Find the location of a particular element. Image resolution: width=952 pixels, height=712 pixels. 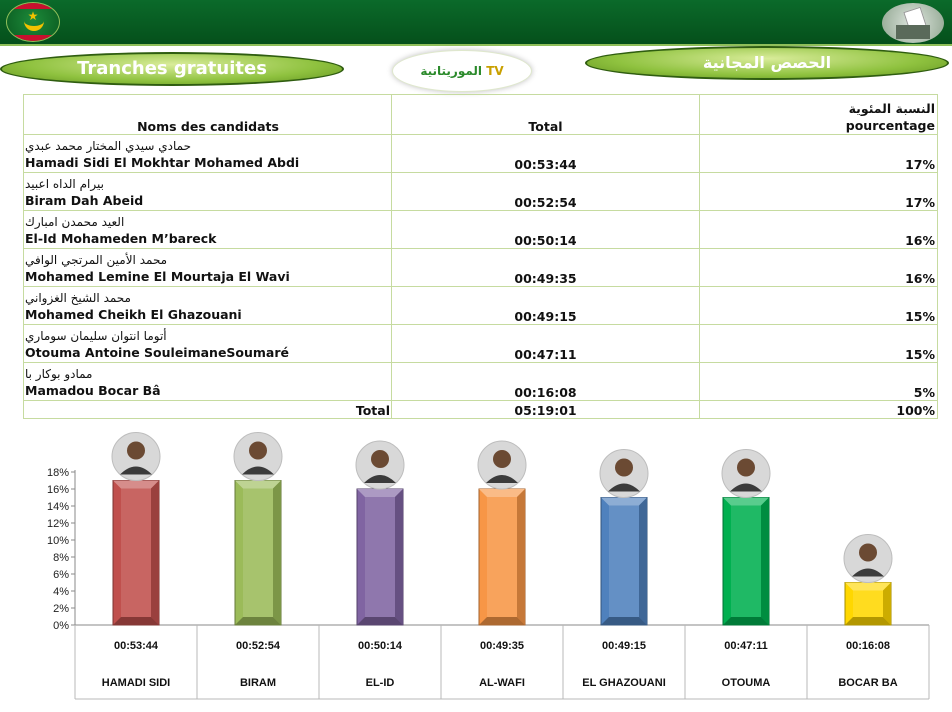

header-name: Noms des candidats is located at coordinates (207, 114).